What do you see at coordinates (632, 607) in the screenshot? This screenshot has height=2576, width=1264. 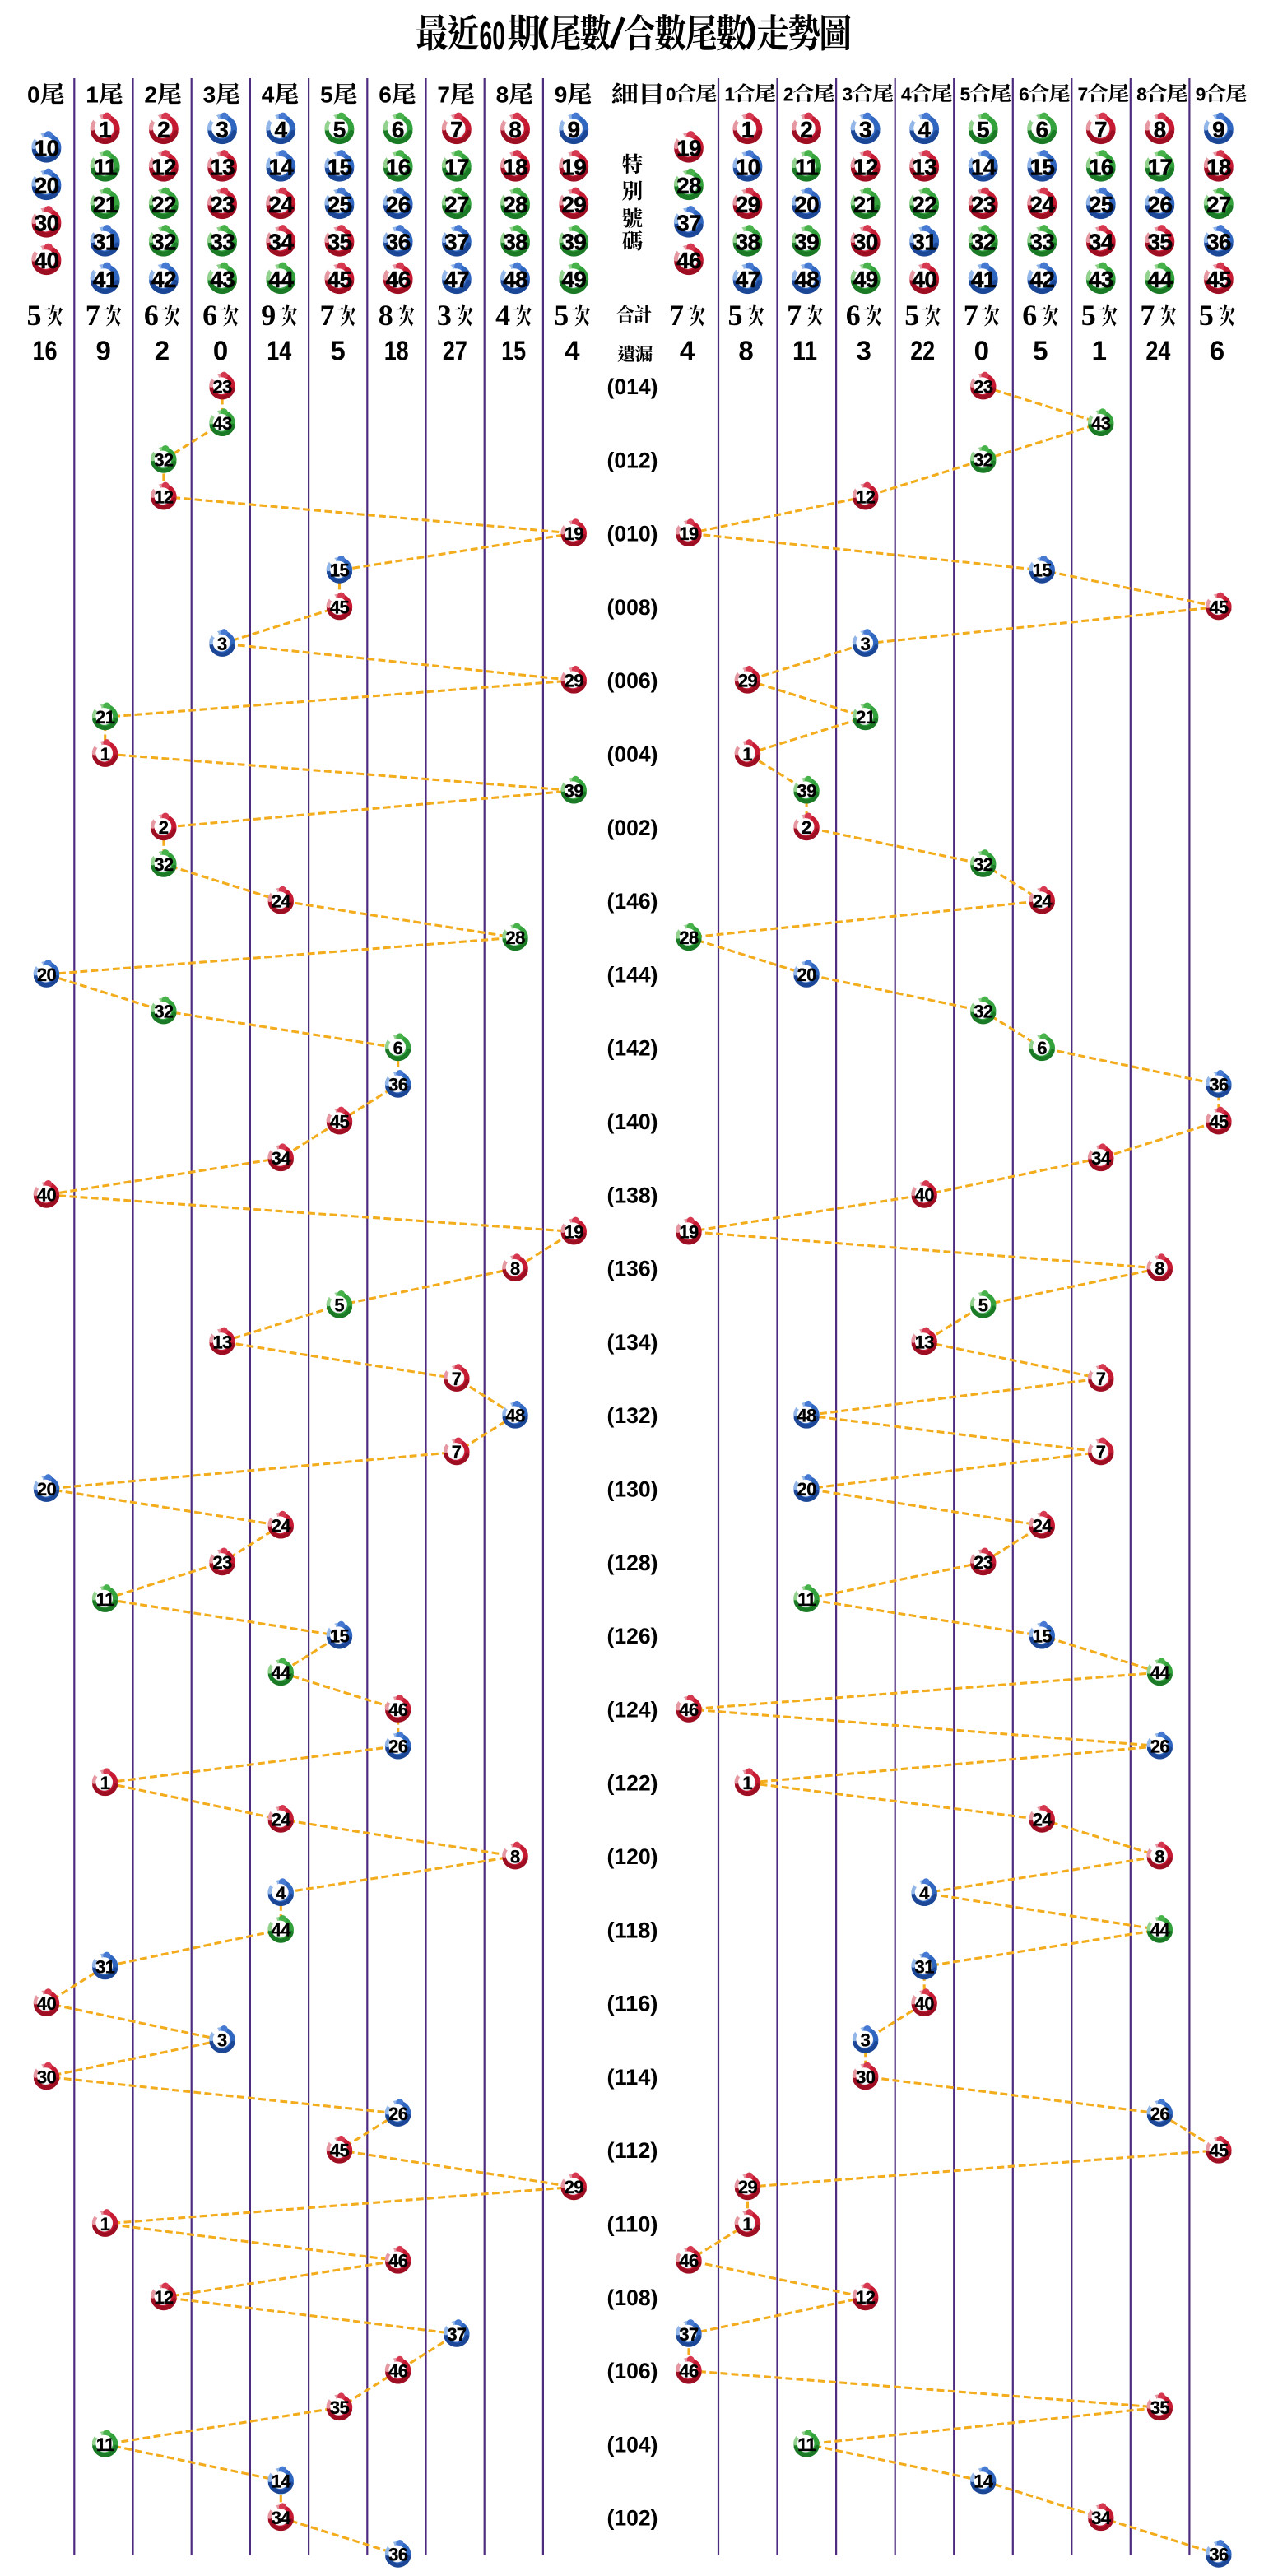 I see `svg-text: (008)` at bounding box center [632, 607].